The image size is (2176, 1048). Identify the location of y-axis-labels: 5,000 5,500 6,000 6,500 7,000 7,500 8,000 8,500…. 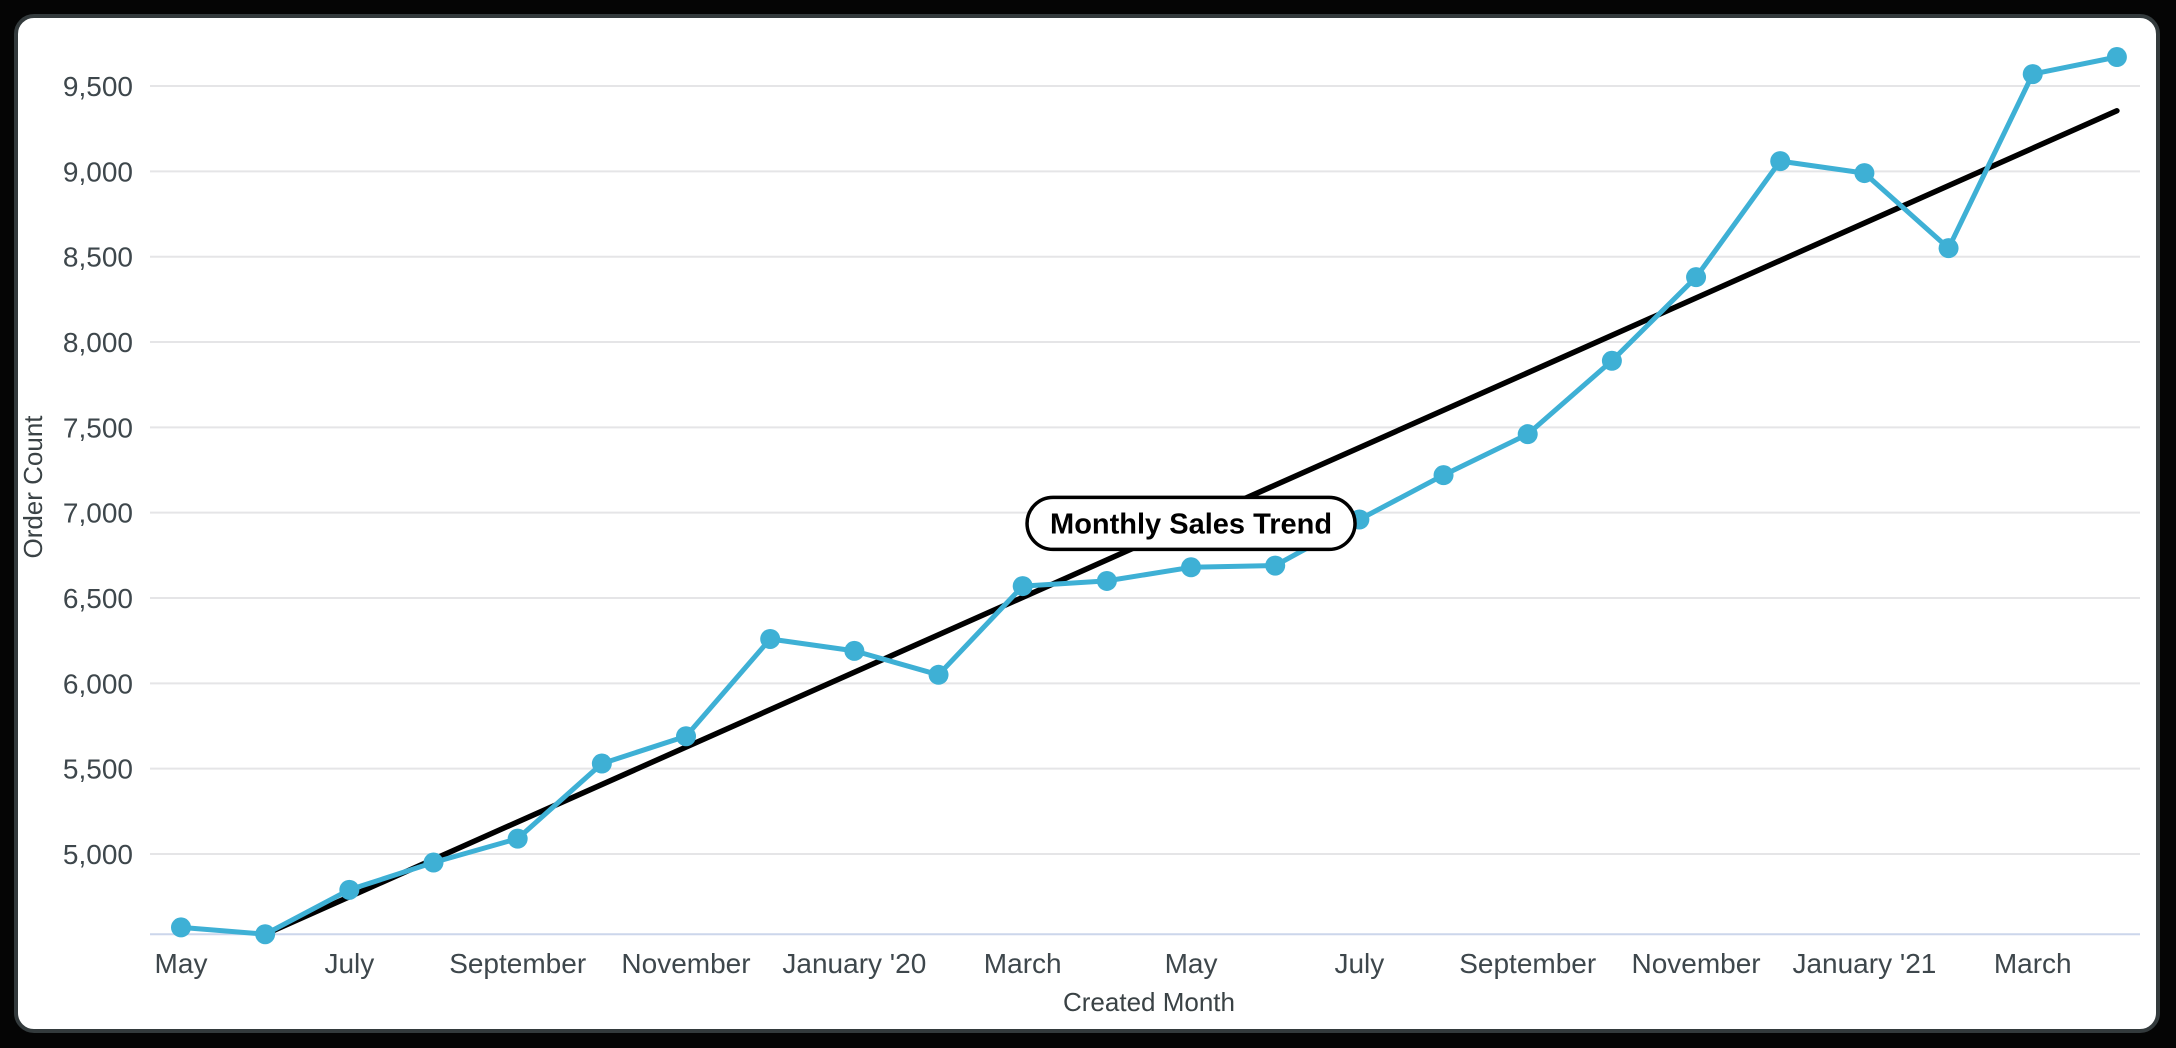
(98, 470).